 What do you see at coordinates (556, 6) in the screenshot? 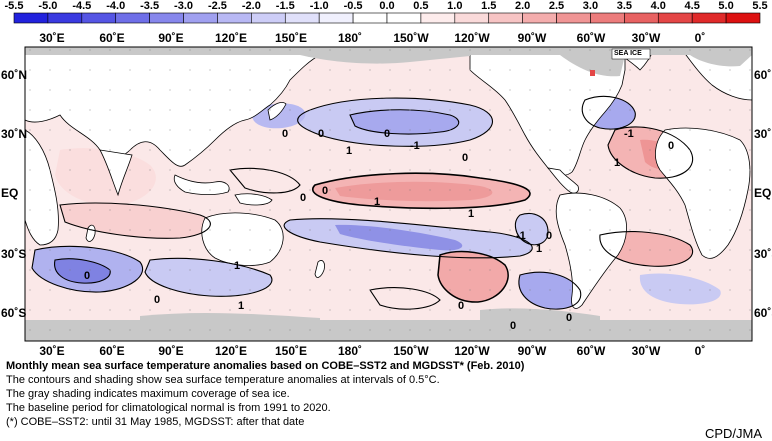
I see `colorbar-tick-label: 2.5` at bounding box center [556, 6].